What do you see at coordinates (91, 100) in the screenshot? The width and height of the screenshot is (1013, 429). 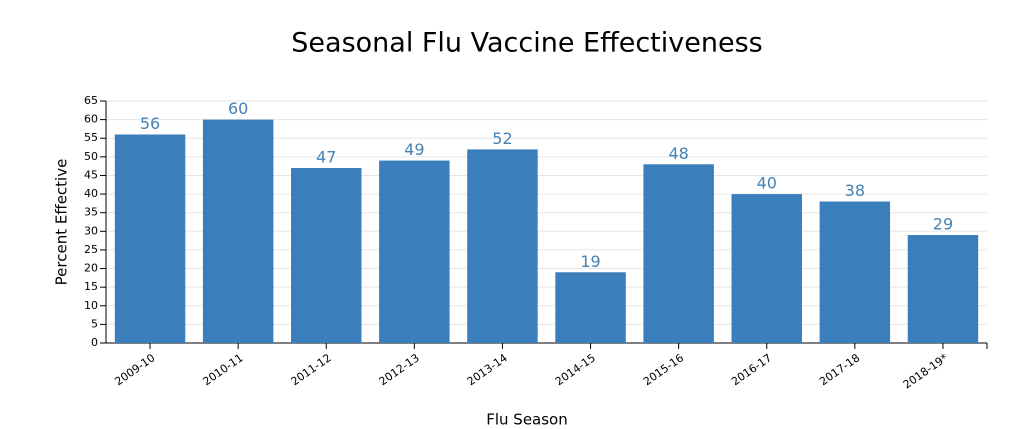 I see `y-tick-label: 65` at bounding box center [91, 100].